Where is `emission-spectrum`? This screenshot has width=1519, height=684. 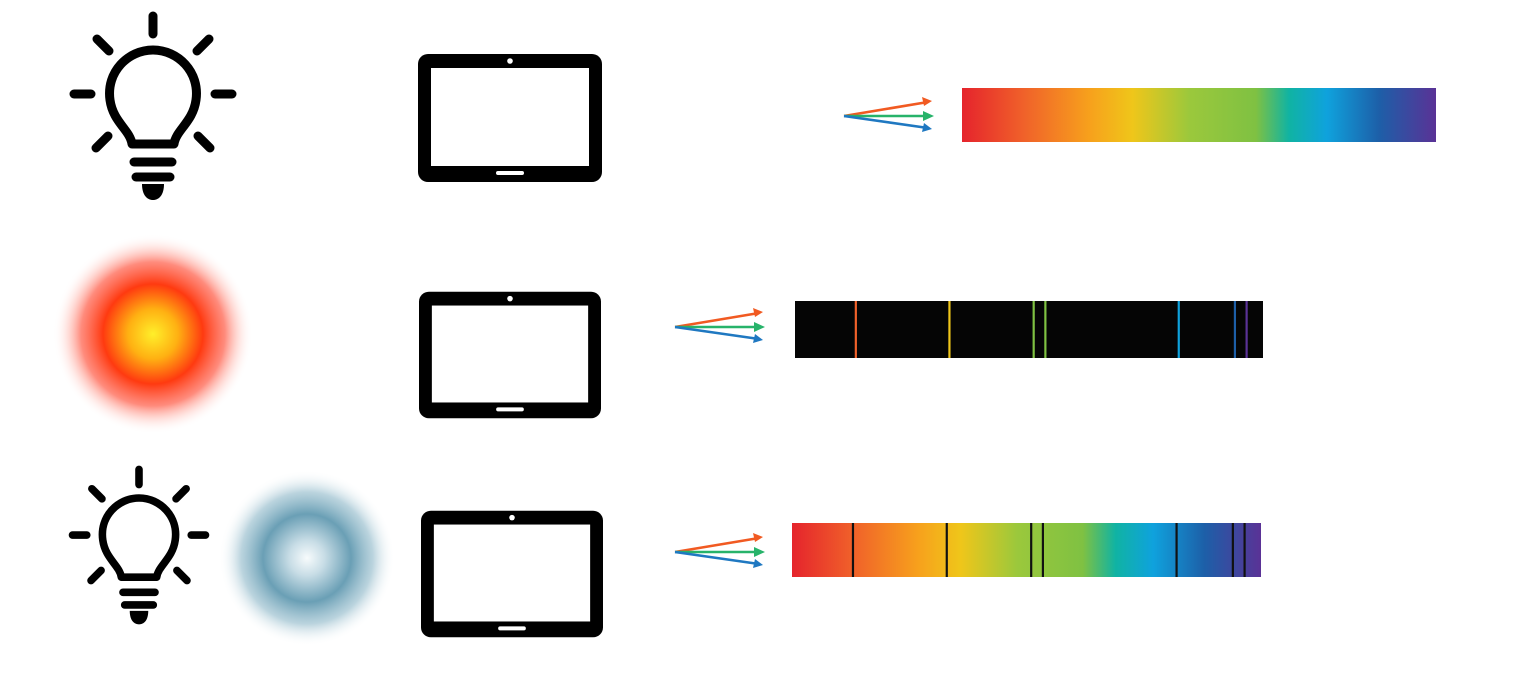 emission-spectrum is located at coordinates (1029, 329).